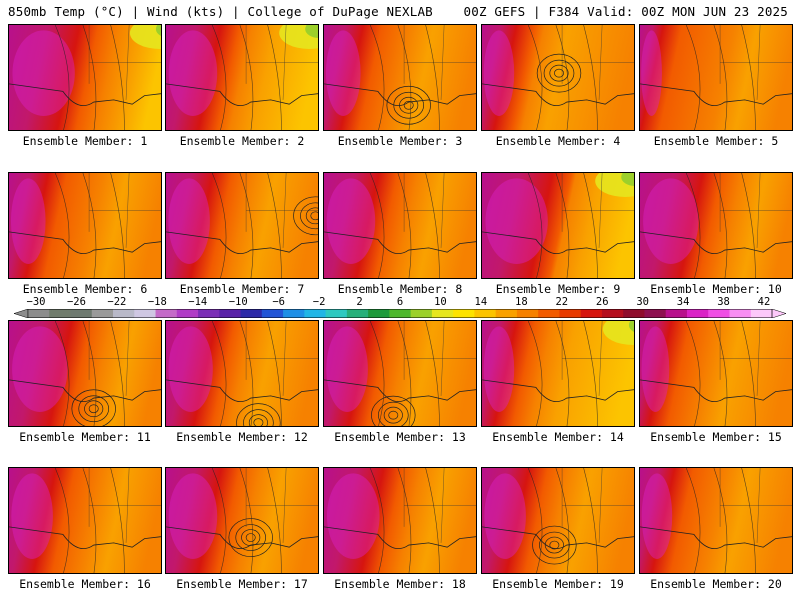 The image size is (800, 600). What do you see at coordinates (602, 302) in the screenshot?
I see `colorbar-tick-label: 26` at bounding box center [602, 302].